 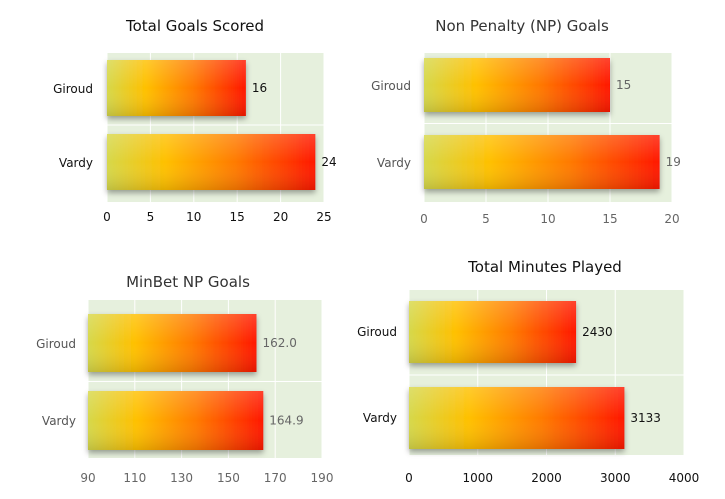 What do you see at coordinates (279, 343) in the screenshot?
I see `data-label: 162.0` at bounding box center [279, 343].